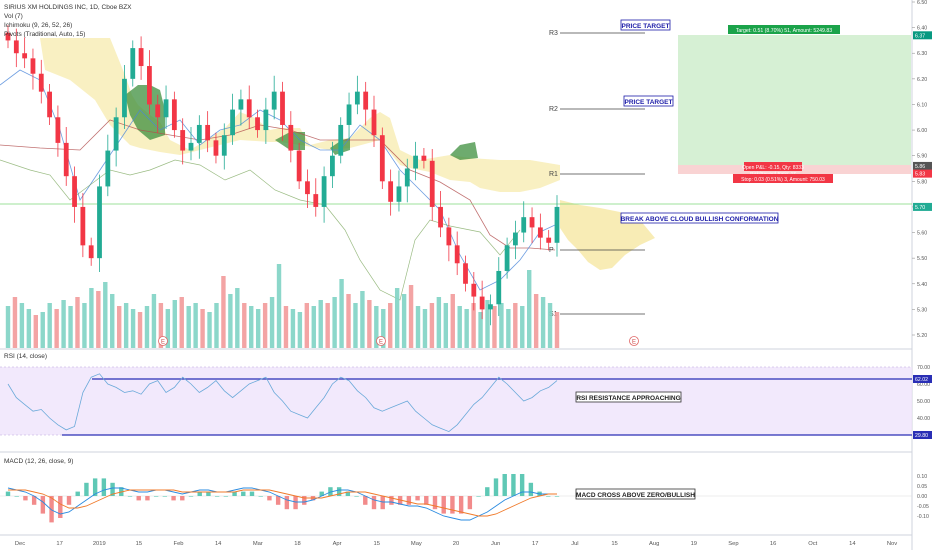 This screenshot has height=550, width=932. What do you see at coordinates (922, 3) in the screenshot?
I see `price-tick-label: 6.50` at bounding box center [922, 3].